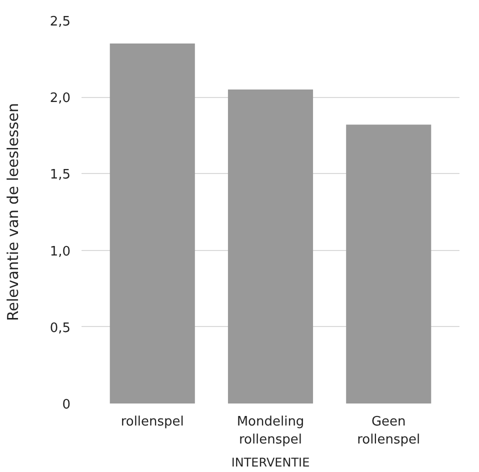 The width and height of the screenshot is (479, 472). What do you see at coordinates (270, 463) in the screenshot?
I see `x-axis-title: INTERVENTIE` at bounding box center [270, 463].